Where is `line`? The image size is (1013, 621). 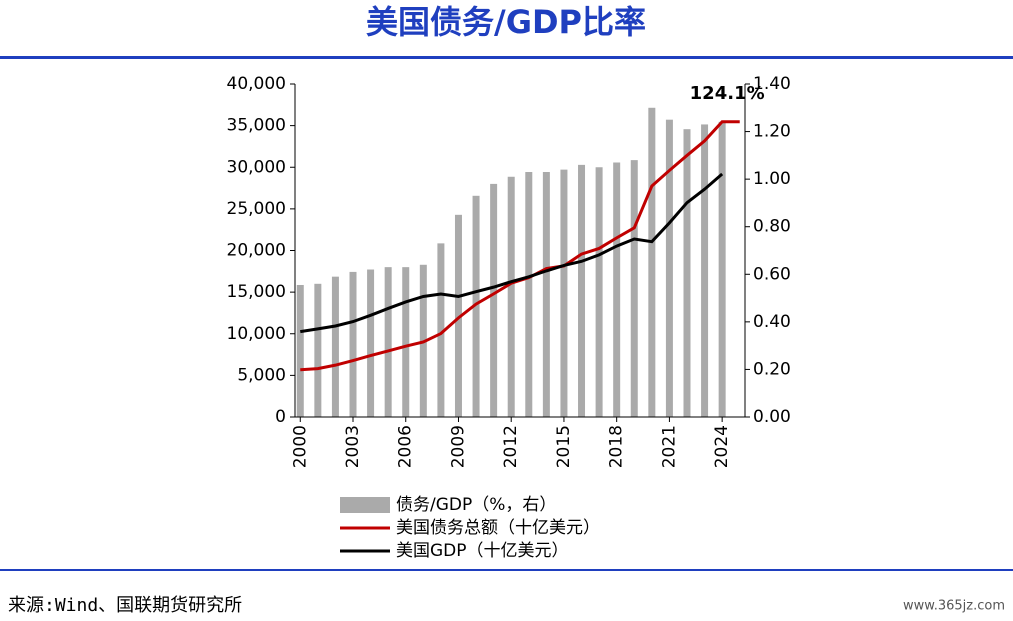
line is located at coordinates (512, 253).